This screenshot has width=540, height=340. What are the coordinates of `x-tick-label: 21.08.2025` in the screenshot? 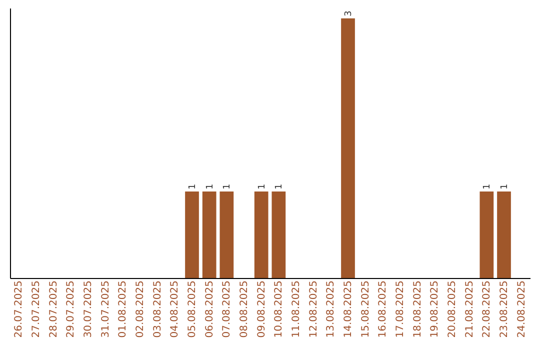 It's located at (470, 309).